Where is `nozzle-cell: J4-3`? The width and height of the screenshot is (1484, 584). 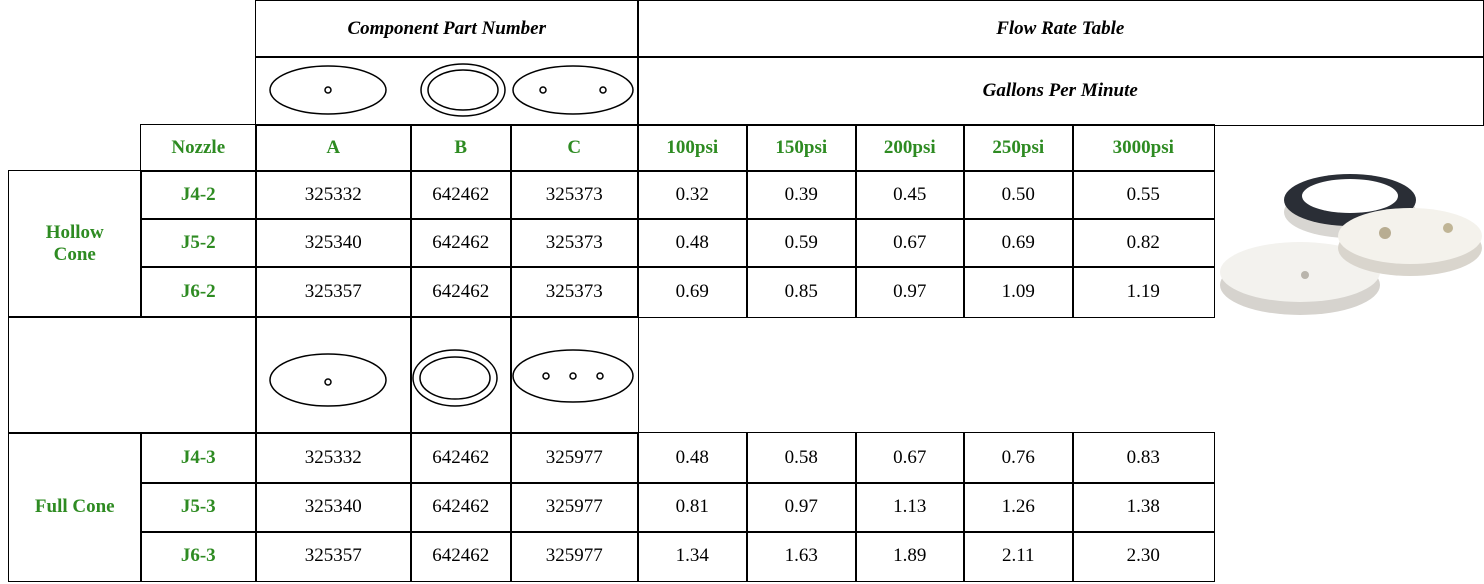 nozzle-cell: J4-3 is located at coordinates (198, 458).